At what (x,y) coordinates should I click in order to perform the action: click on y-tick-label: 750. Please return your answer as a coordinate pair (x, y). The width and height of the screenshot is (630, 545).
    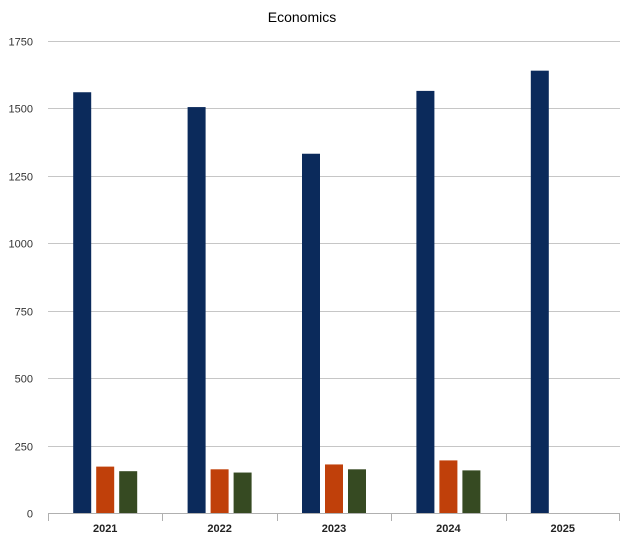
    Looking at the image, I should click on (24, 313).